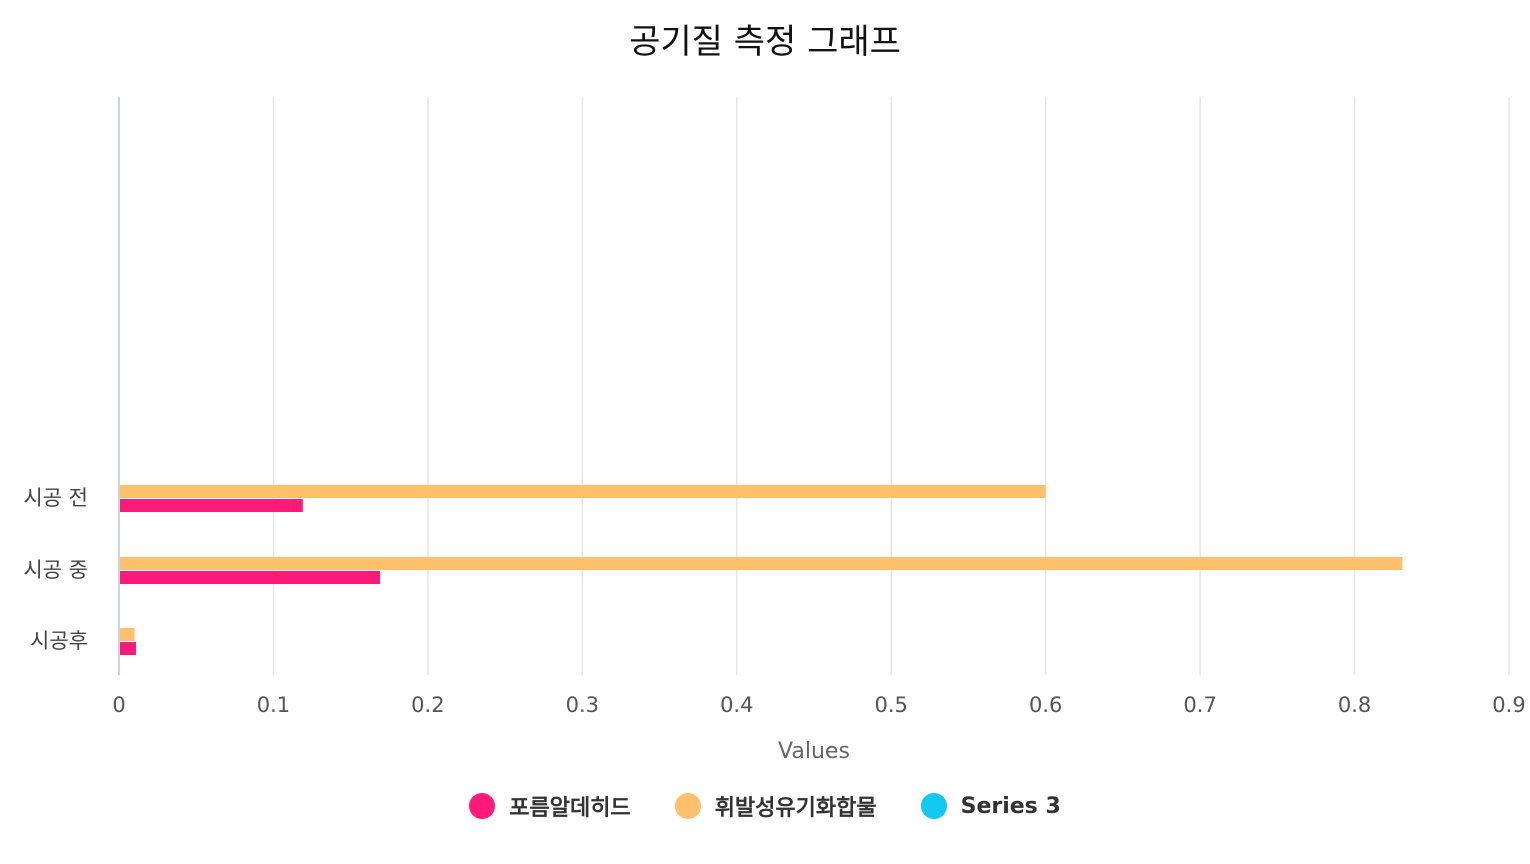 This screenshot has width=1530, height=864. What do you see at coordinates (273, 705) in the screenshot?
I see `x-tick-label: 0.1` at bounding box center [273, 705].